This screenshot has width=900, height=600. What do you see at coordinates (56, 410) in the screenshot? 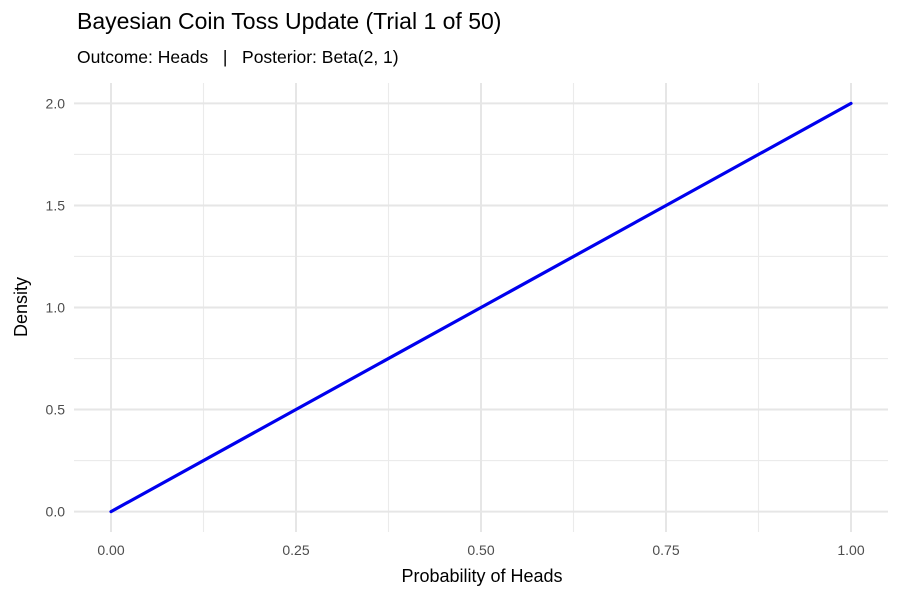
I see `y-tick-label: 0.5` at bounding box center [56, 410].